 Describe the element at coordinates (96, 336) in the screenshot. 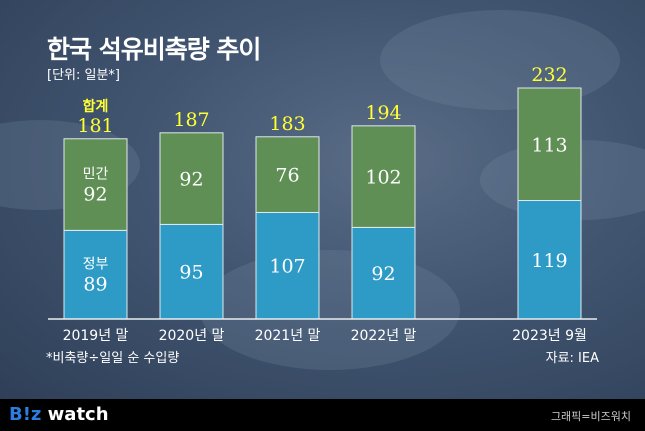

I see `x-tick-label: 2019년 말` at that location.